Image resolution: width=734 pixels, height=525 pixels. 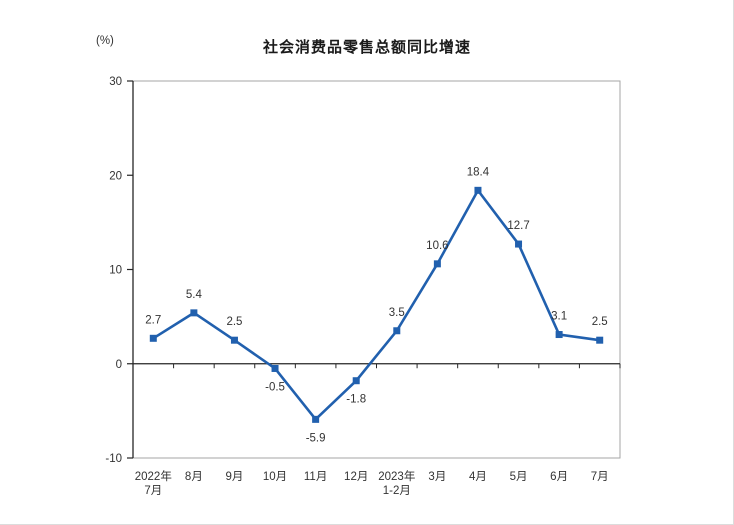 What do you see at coordinates (478, 172) in the screenshot?
I see `data-point-label: 18.4` at bounding box center [478, 172].